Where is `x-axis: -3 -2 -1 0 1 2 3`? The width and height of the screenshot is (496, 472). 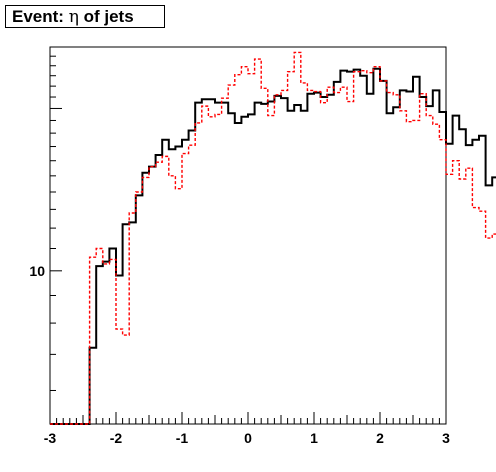
x-axis: -3 -2 -1 0 1 2 3 is located at coordinates (247, 429).